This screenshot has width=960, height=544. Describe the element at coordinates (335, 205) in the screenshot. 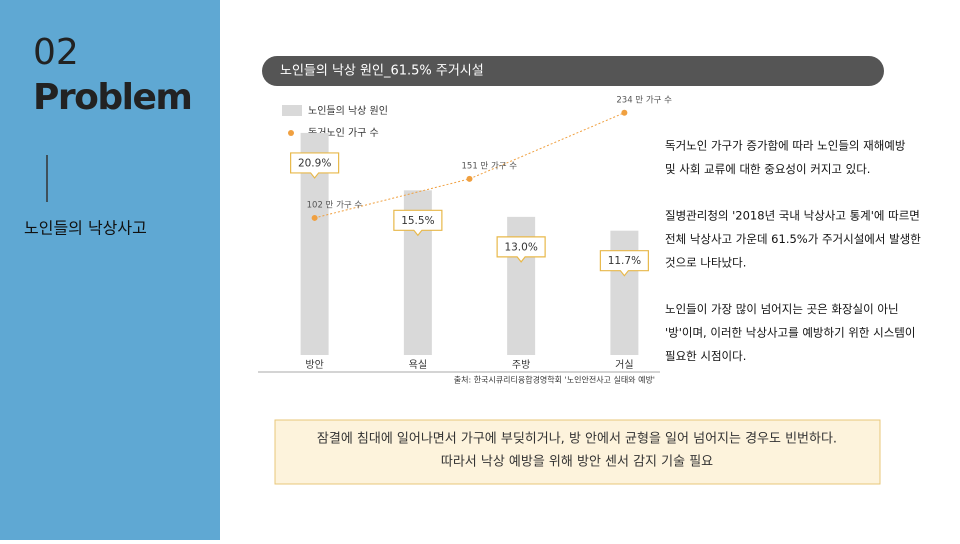

I see `data-label: 102 만 가구 수` at that location.